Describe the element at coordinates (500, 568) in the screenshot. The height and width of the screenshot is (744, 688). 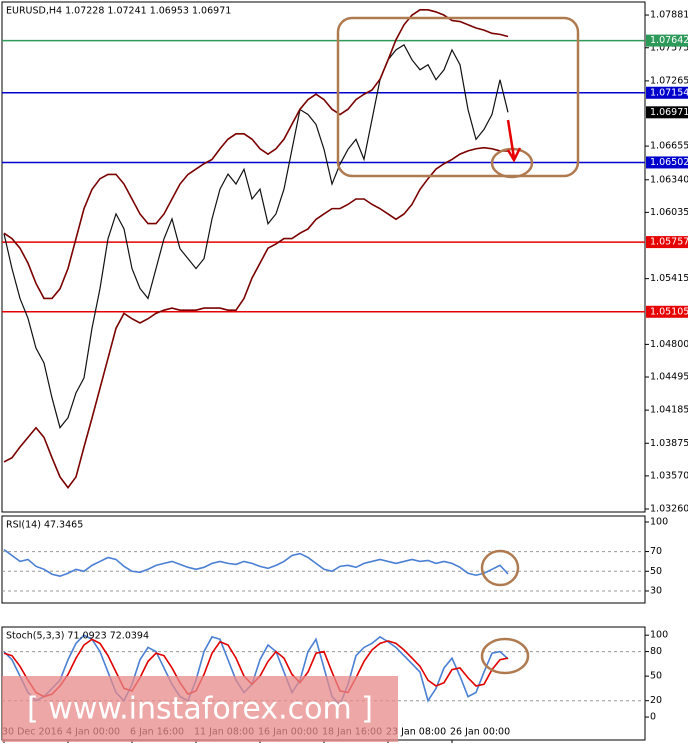
I see `rsi-circle` at that location.